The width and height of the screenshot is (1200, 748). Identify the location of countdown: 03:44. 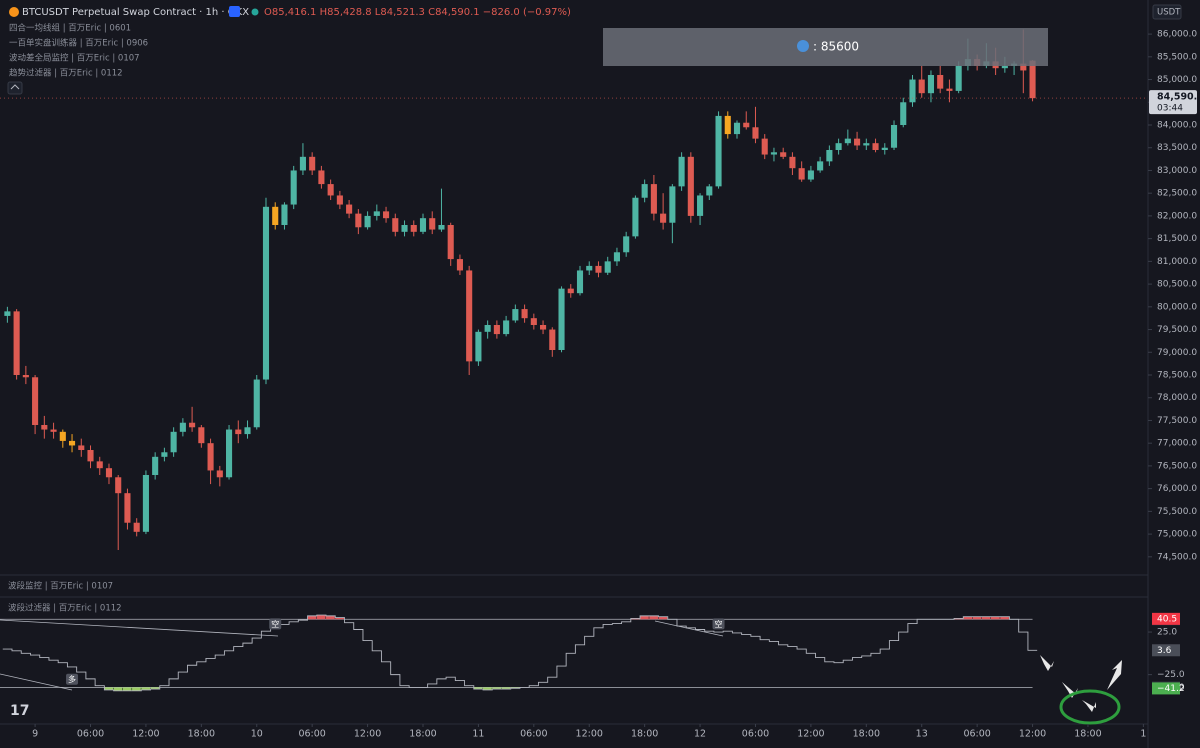
(1170, 109).